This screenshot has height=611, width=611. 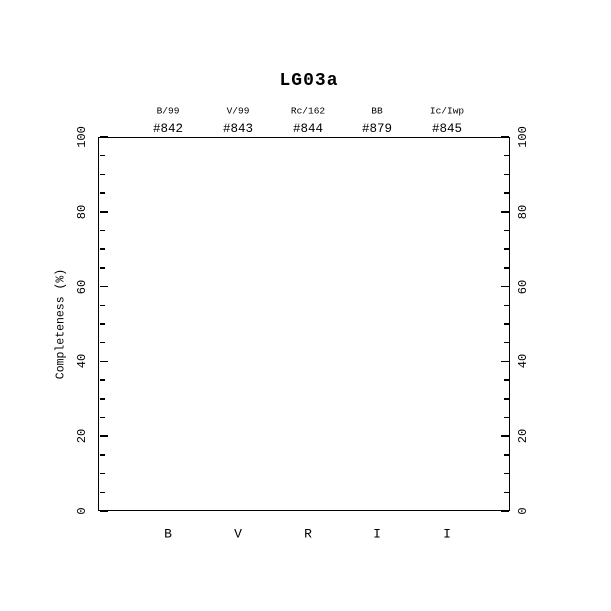 What do you see at coordinates (238, 111) in the screenshot?
I see `column-filter-label: V/99` at bounding box center [238, 111].